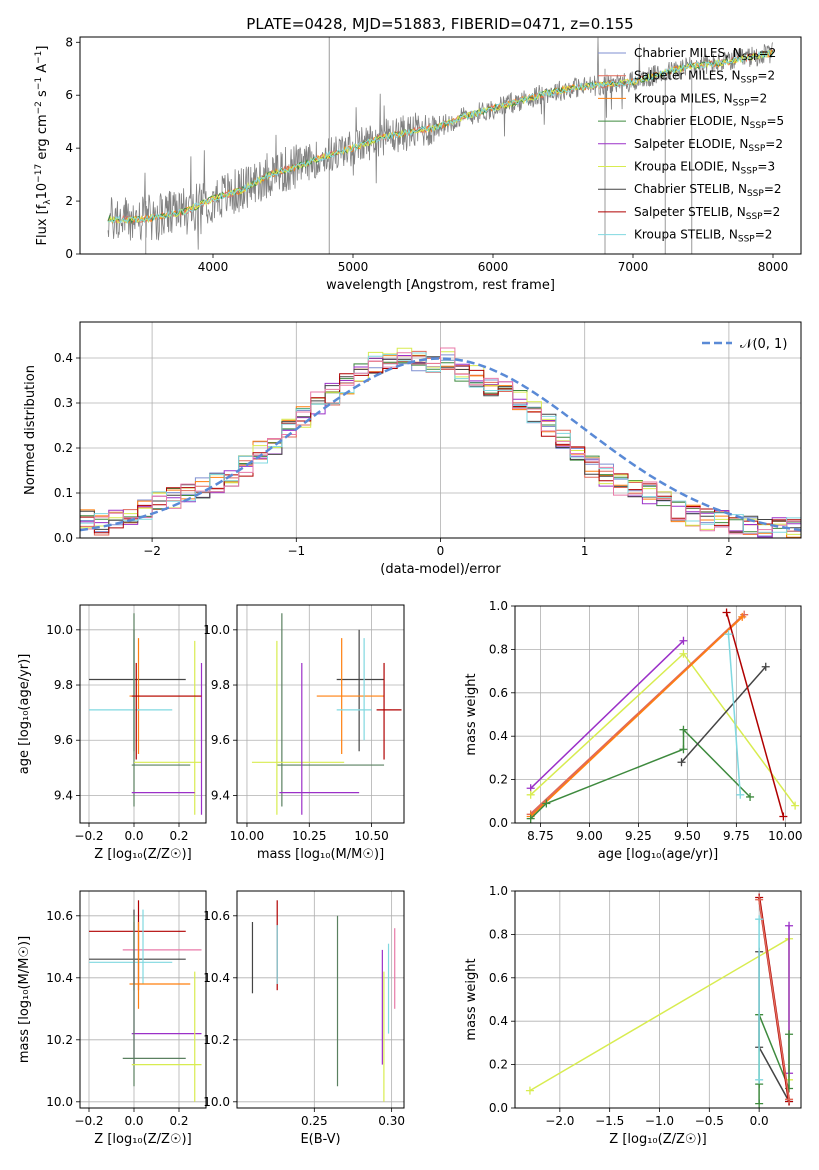 This screenshot has width=819, height=1170. What do you see at coordinates (607, 714) in the screenshot?
I see `weight-line-salpeter_elodie` at bounding box center [607, 714].